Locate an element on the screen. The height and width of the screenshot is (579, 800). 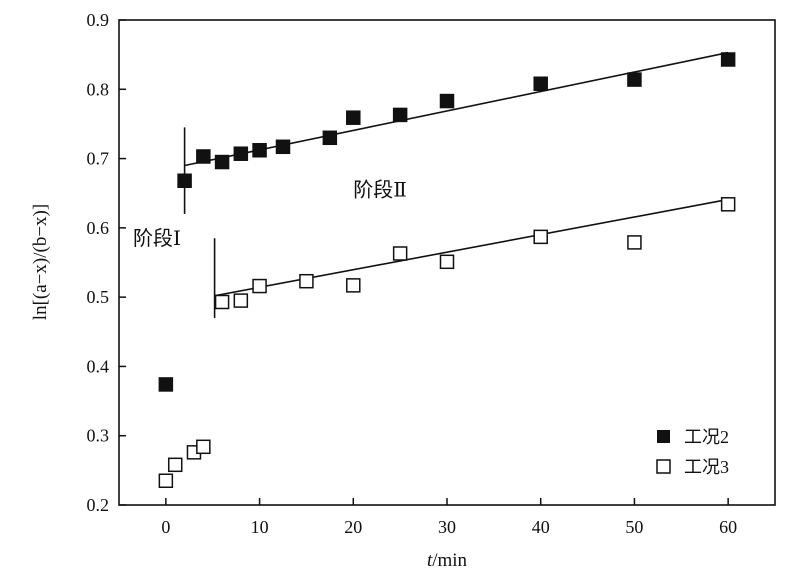
legend: 工况2 工况3 is located at coordinates (692, 452).